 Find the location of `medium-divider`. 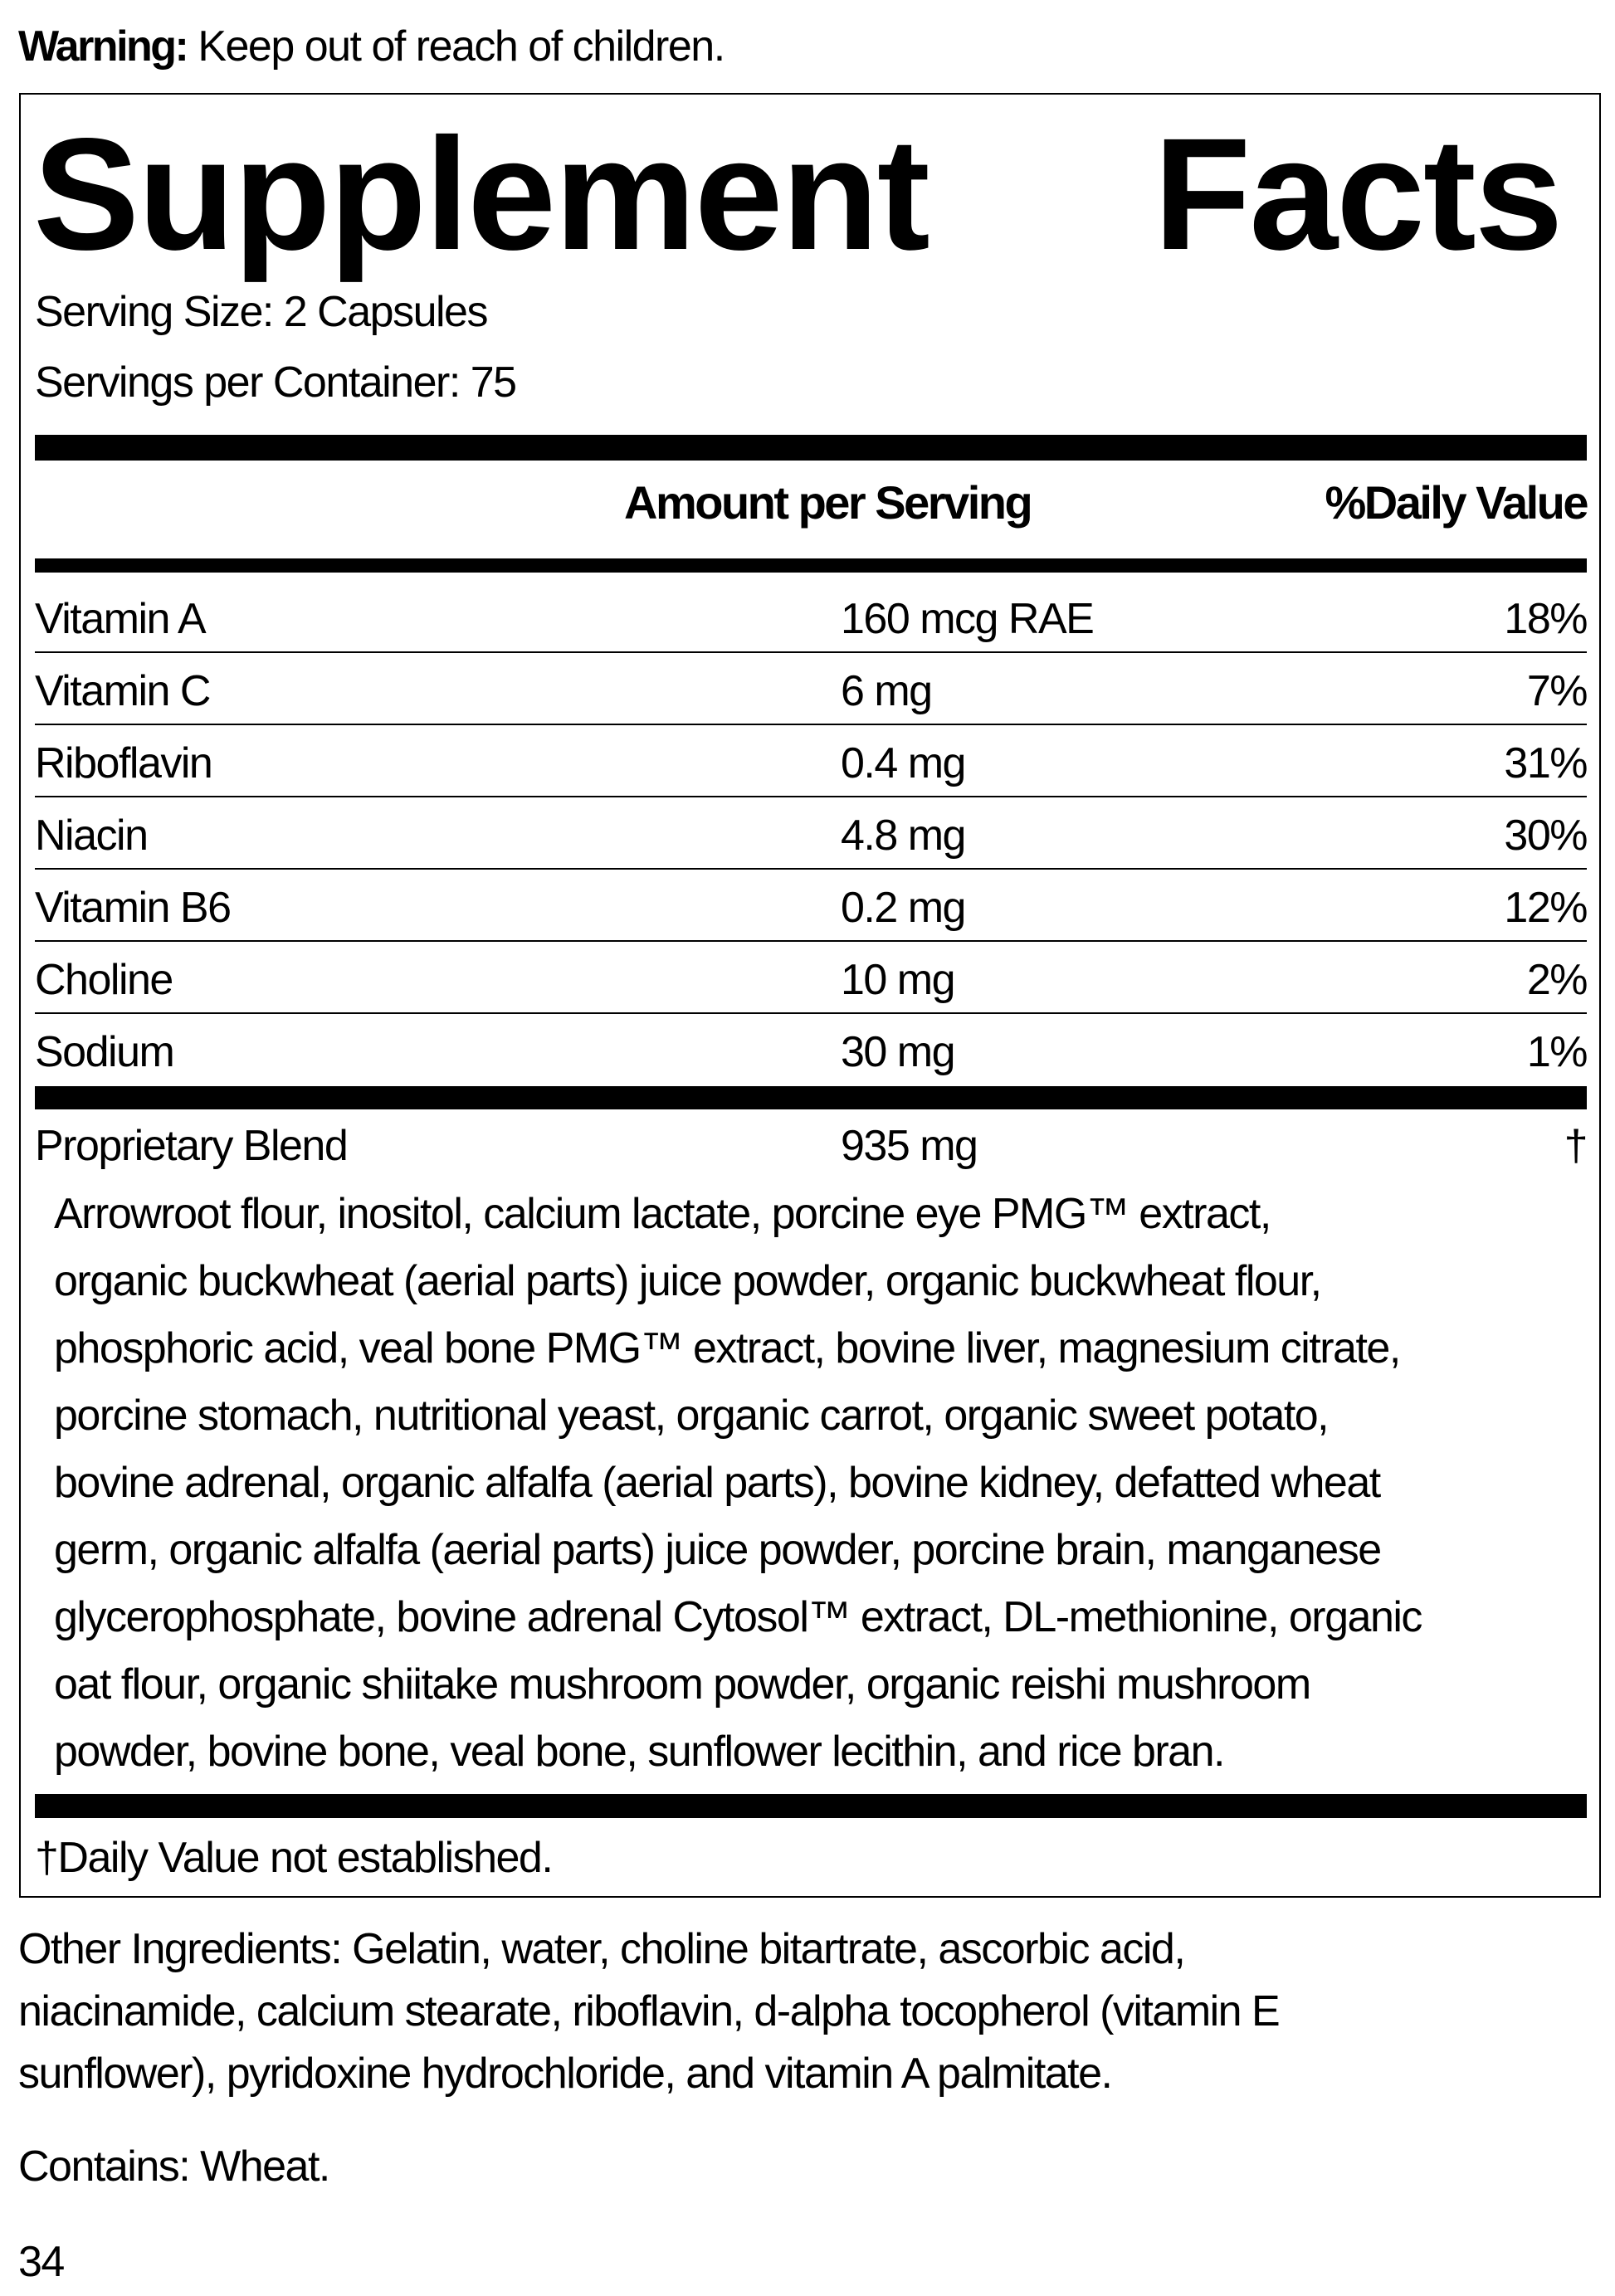

medium-divider is located at coordinates (811, 565).